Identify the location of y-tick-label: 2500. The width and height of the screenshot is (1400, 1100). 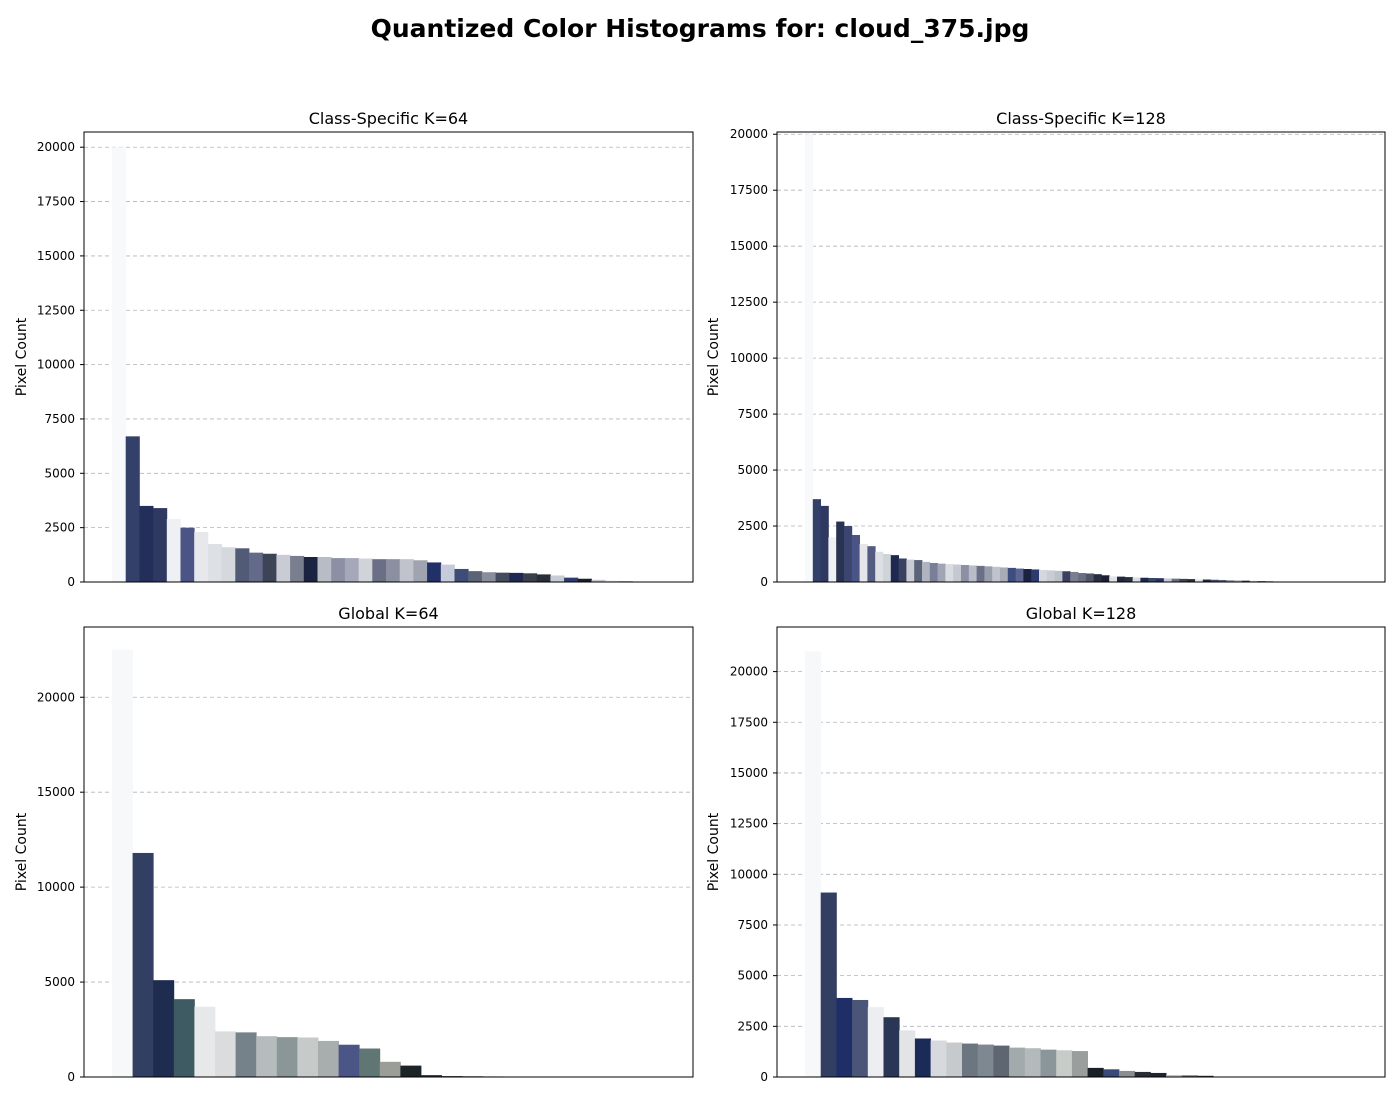
(59, 528).